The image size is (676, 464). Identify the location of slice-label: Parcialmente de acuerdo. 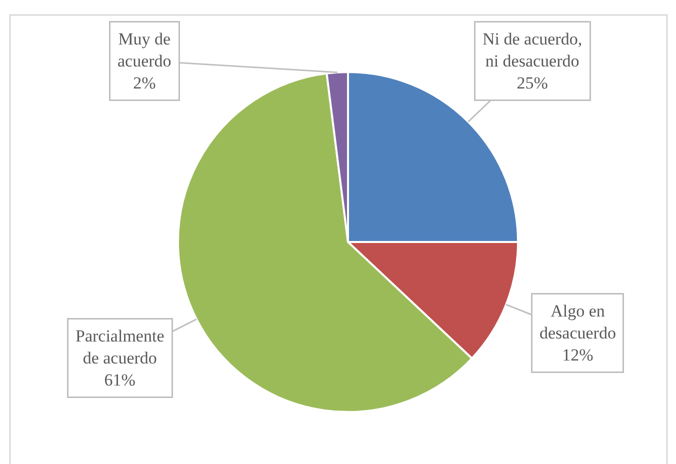
(120, 347).